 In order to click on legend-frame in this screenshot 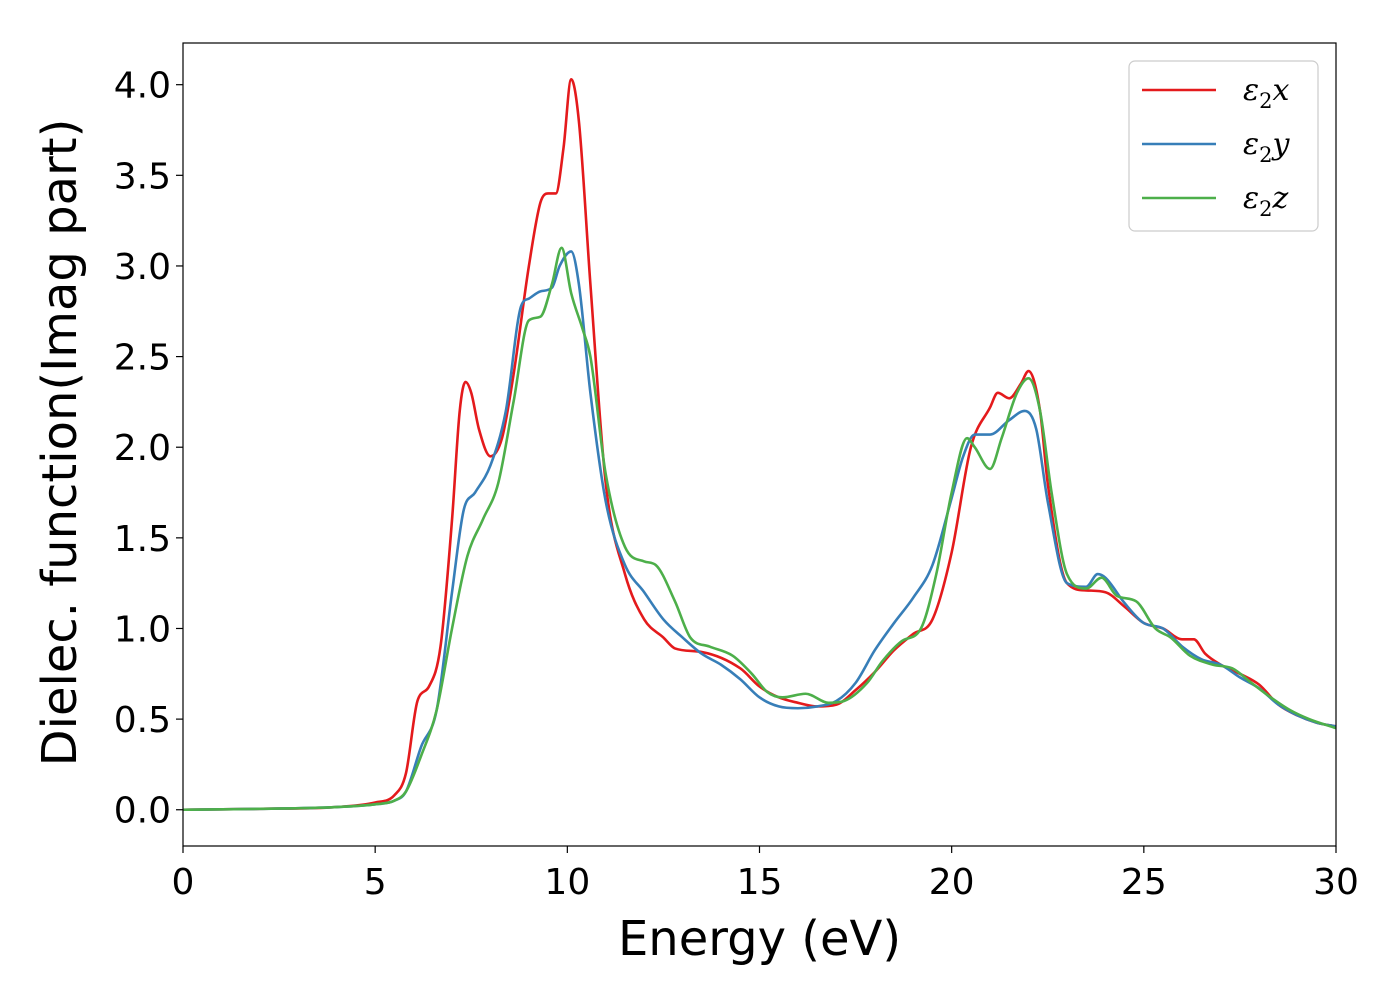, I will do `click(1223, 146)`.